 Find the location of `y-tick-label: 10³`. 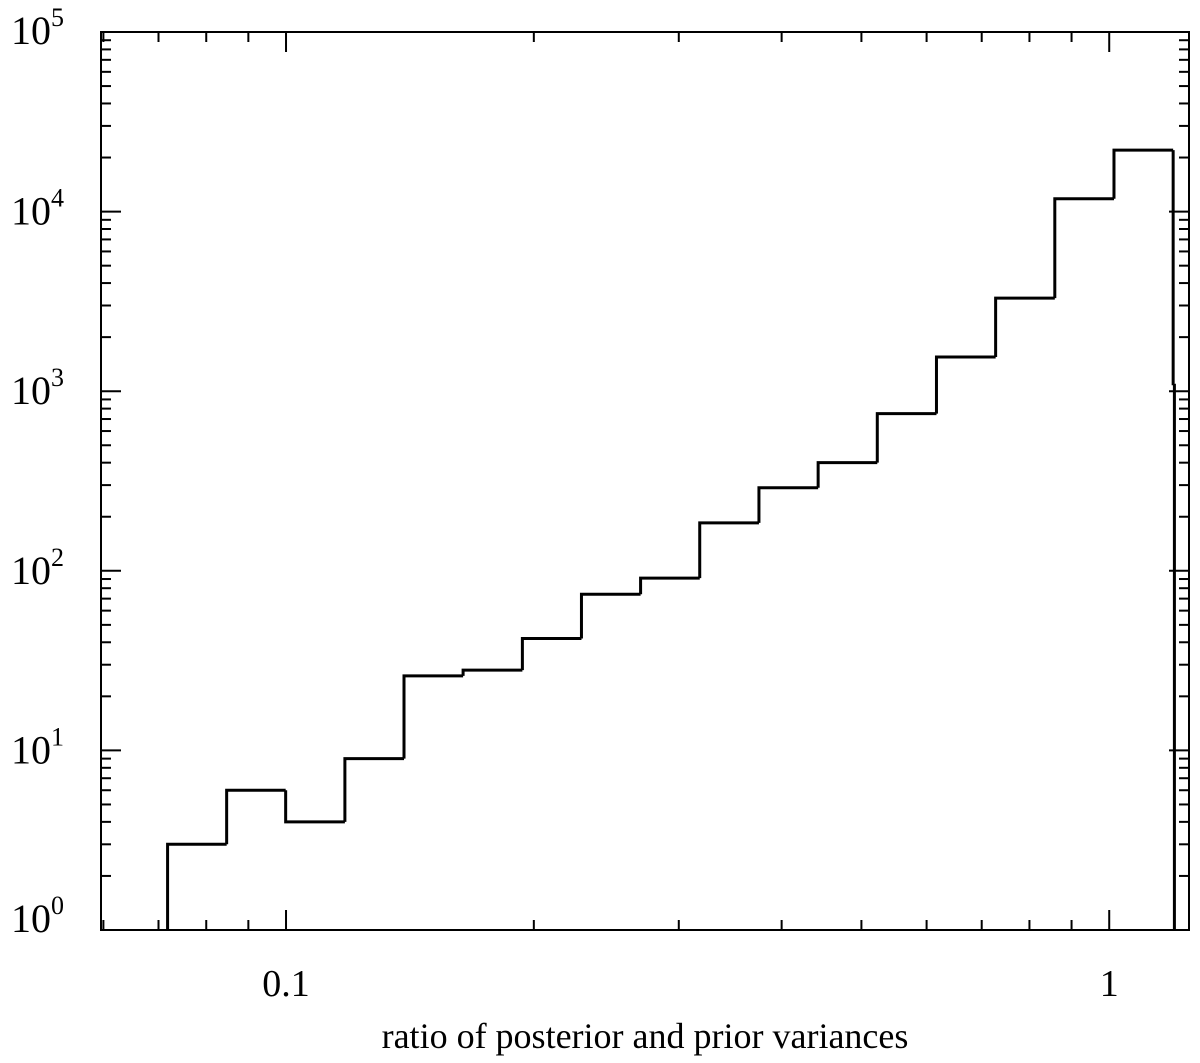

y-tick-label: 10³ is located at coordinates (37, 388).